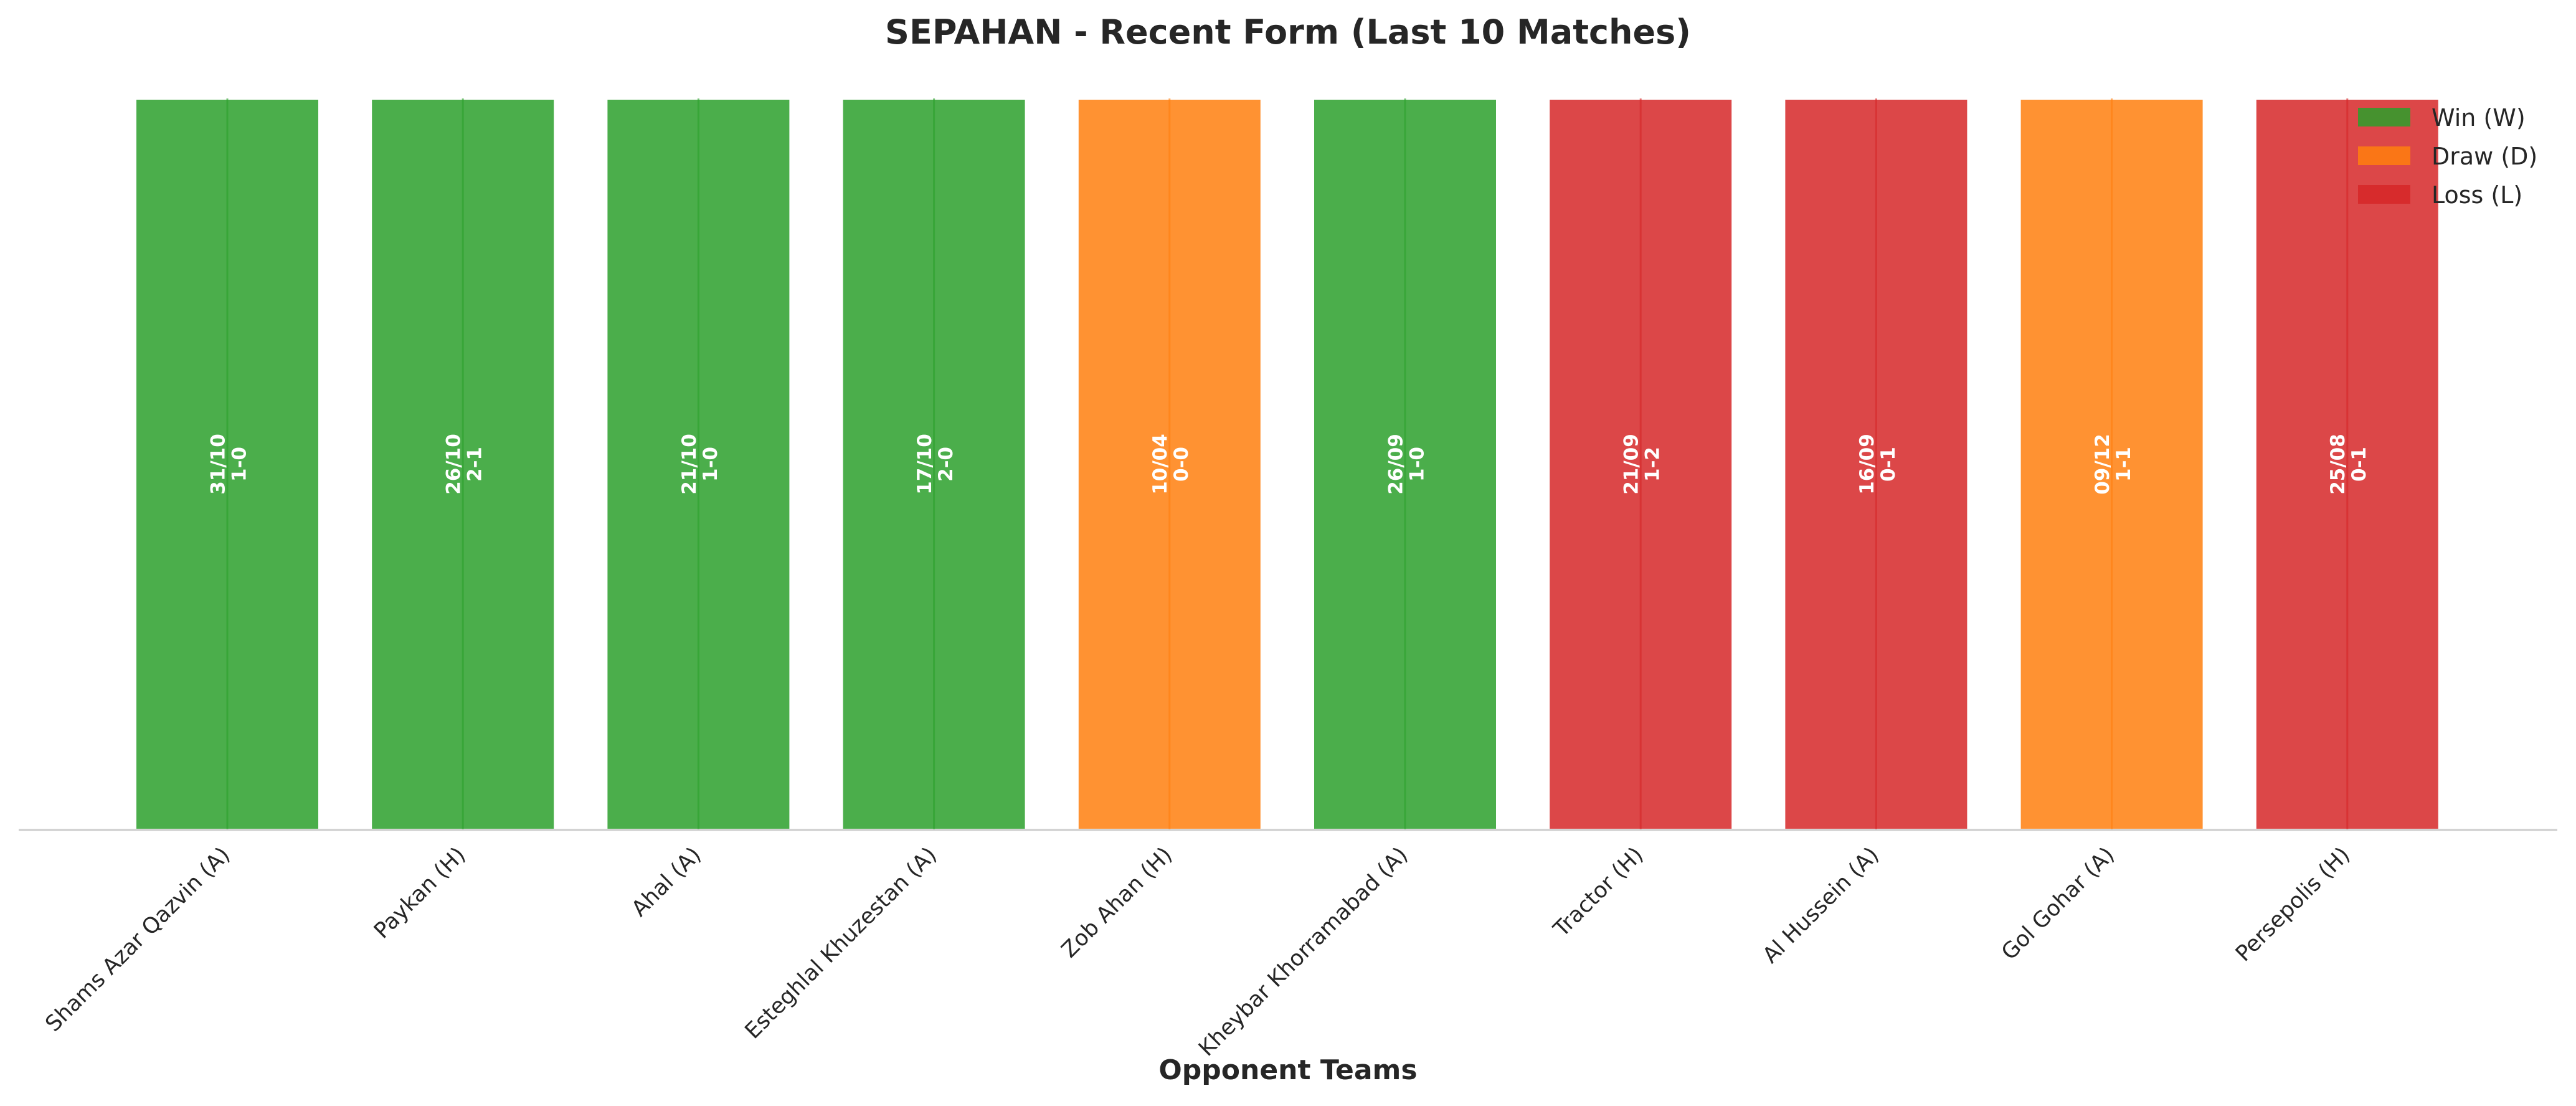  I want to click on bar-score: 2-1, so click(475, 464).